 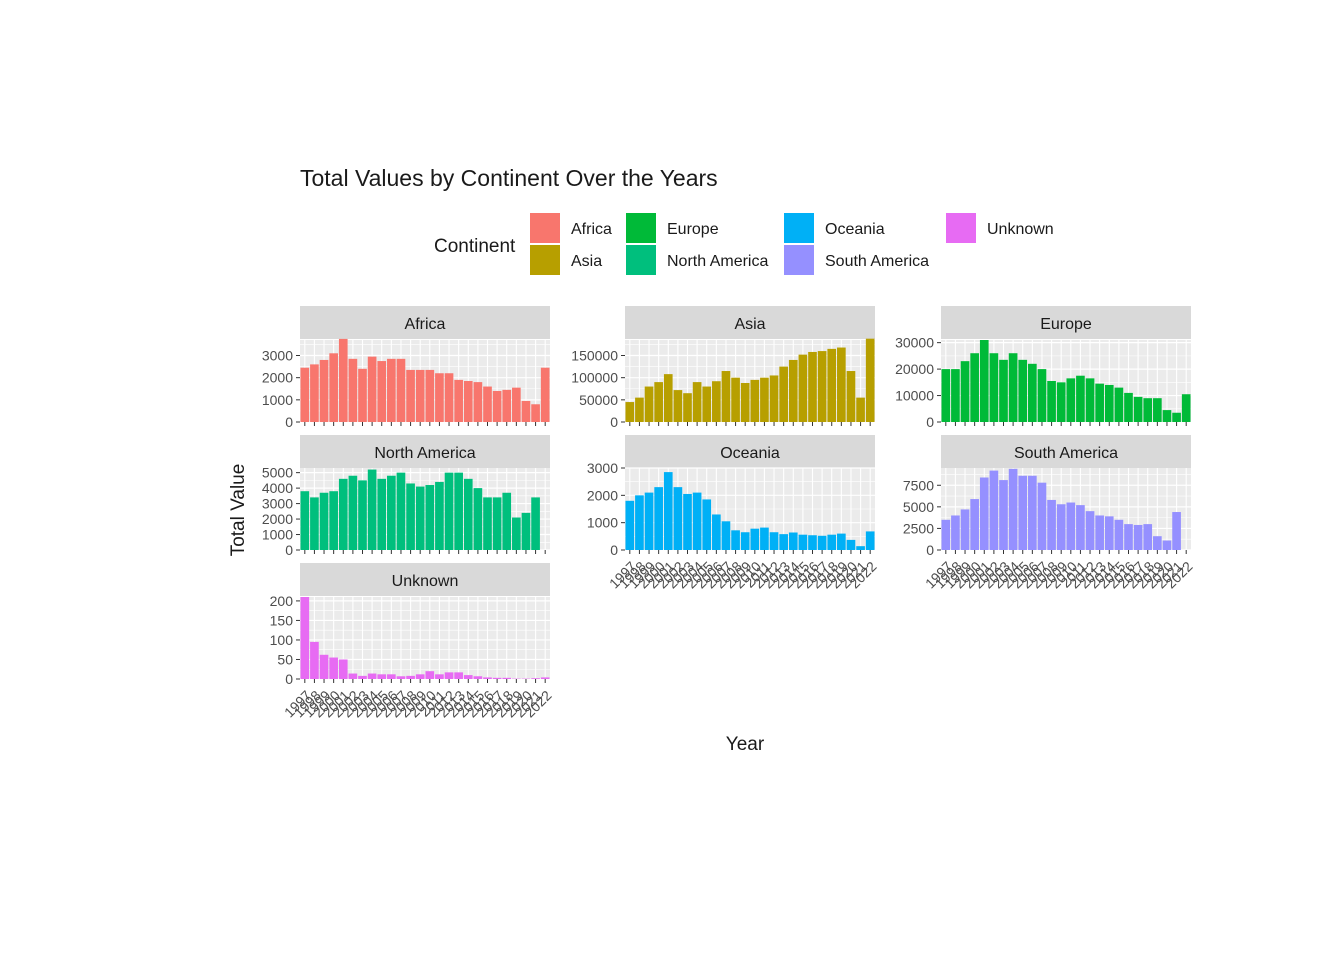 I want to click on bar-asia-2001, so click(x=668, y=398).